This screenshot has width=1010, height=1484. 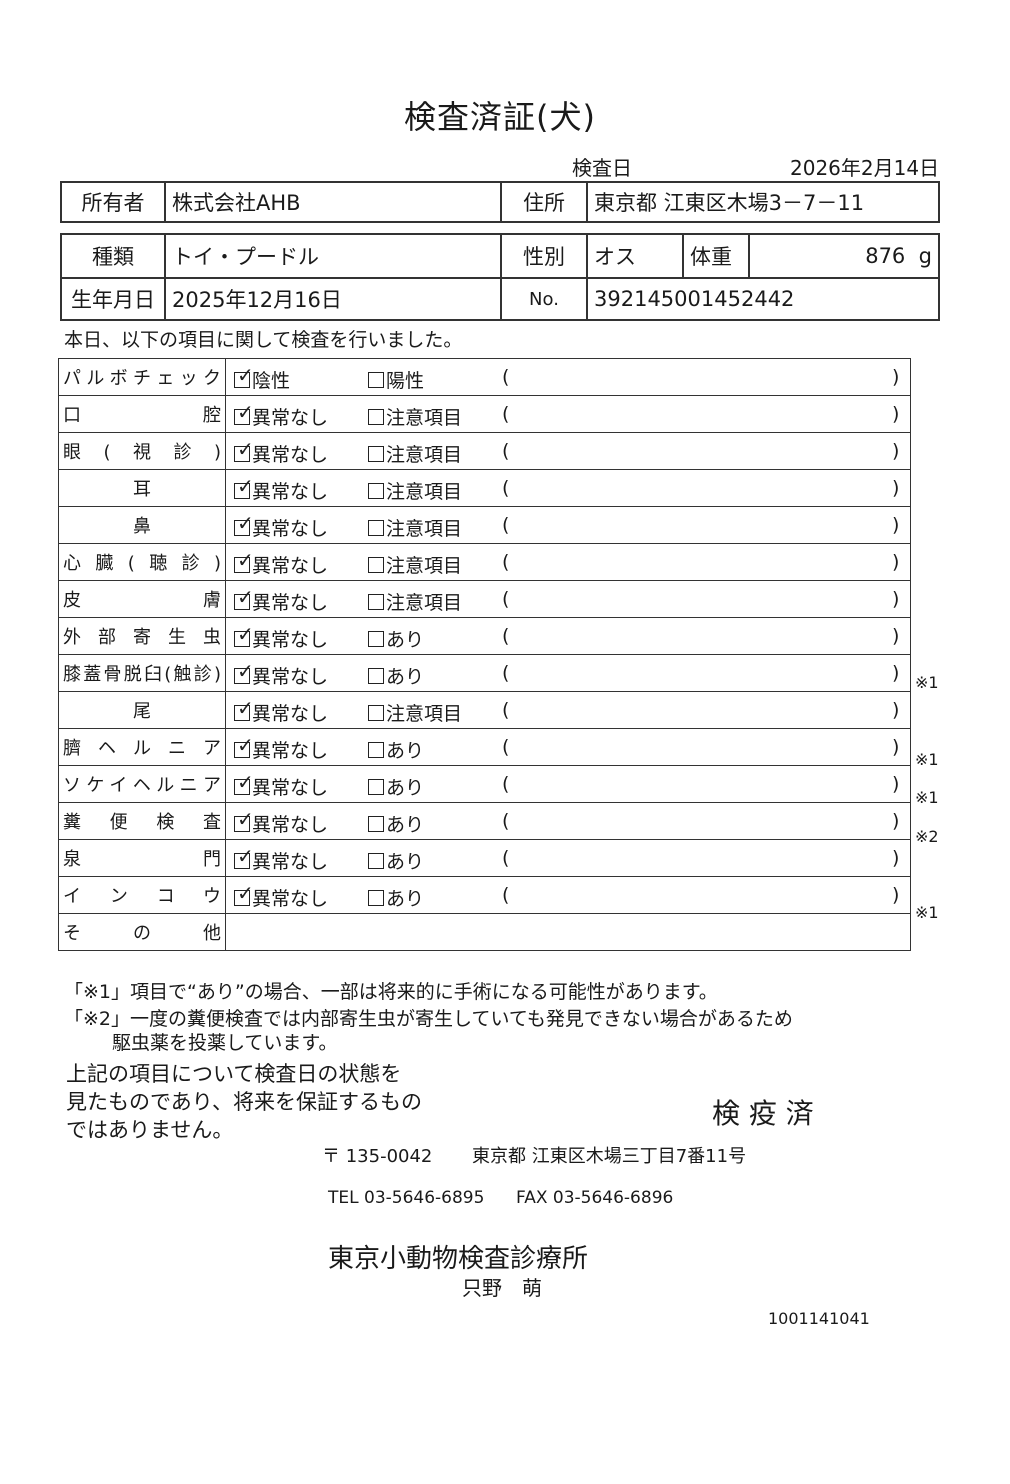 I want to click on weight-value: 876 g, so click(x=844, y=256).